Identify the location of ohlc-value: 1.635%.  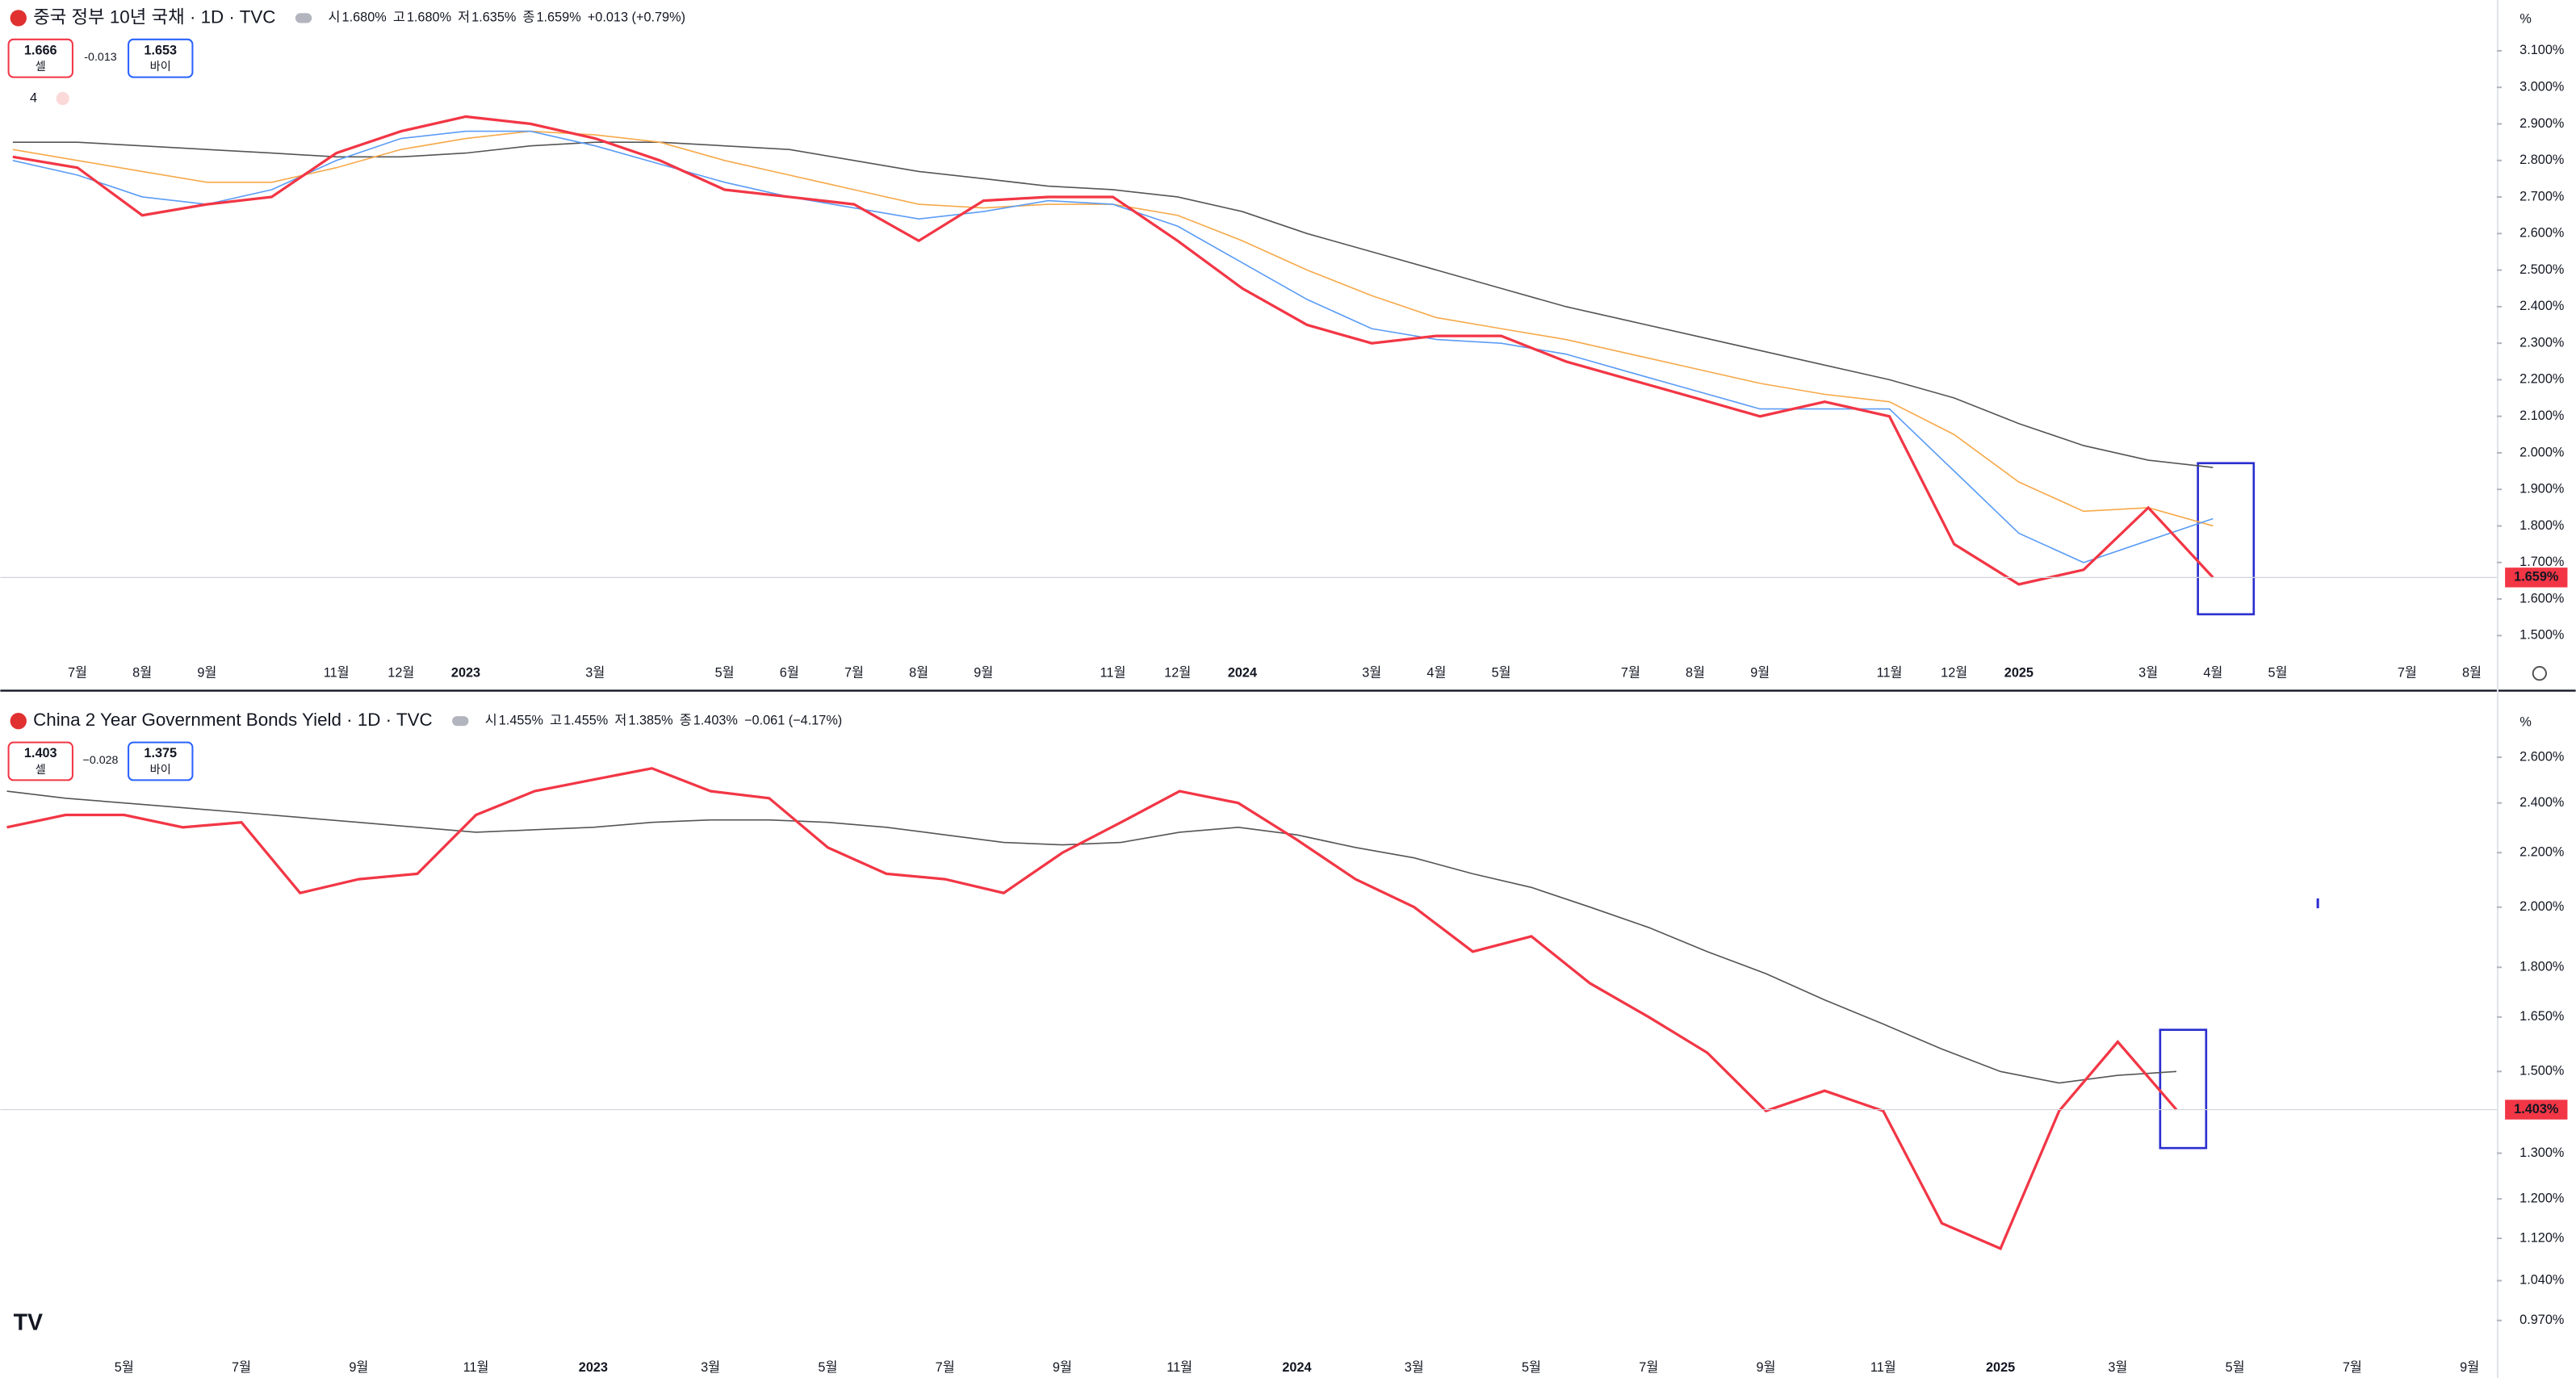
(493, 17).